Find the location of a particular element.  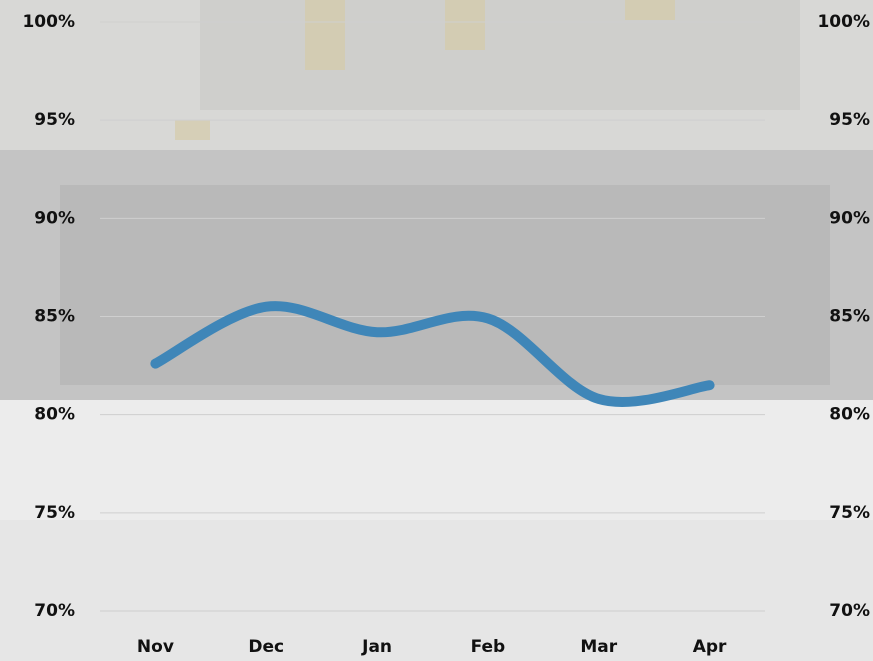

y2-tick-label: 75% is located at coordinates (849, 513).